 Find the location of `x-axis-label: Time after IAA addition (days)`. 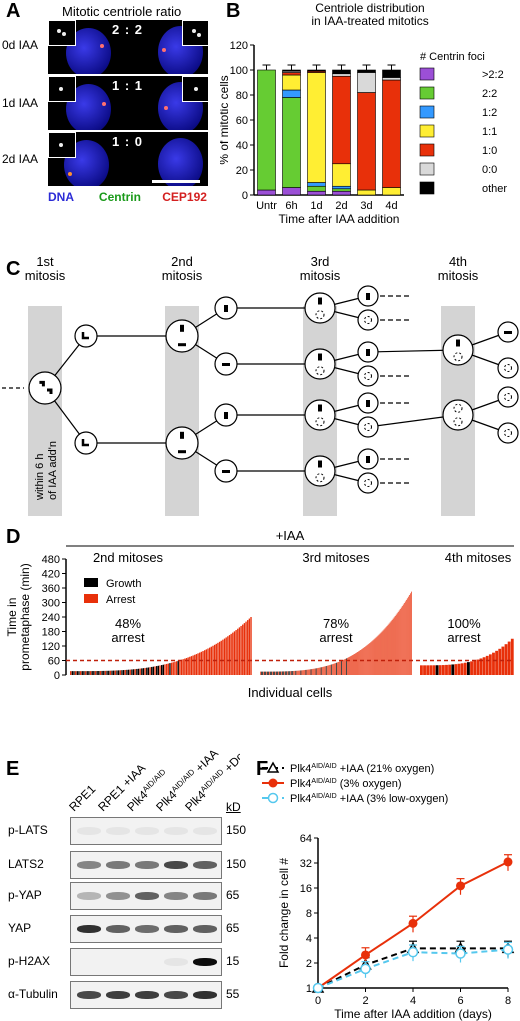

x-axis-label: Time after IAA addition (days) is located at coordinates (413, 1014).